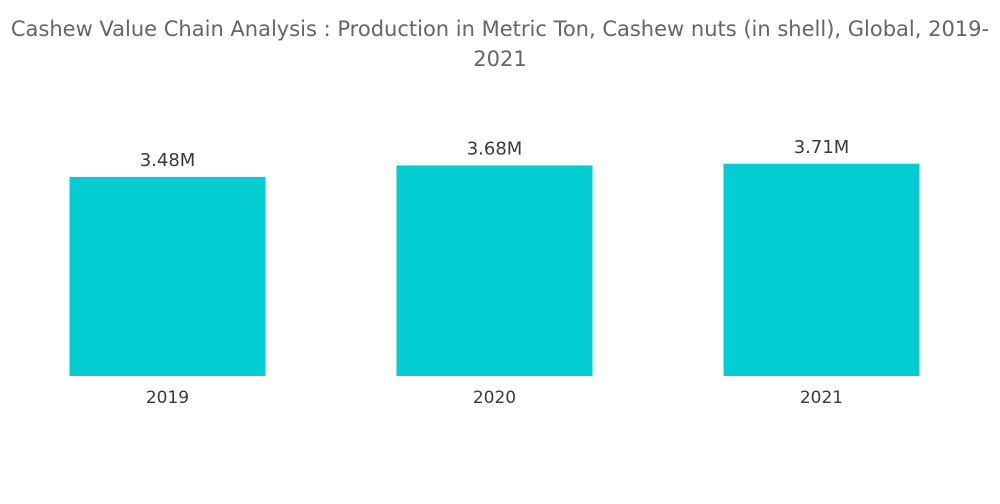 The image size is (1000, 504). Describe the element at coordinates (494, 398) in the screenshot. I see `x-tick-label-2020: 2020` at that location.